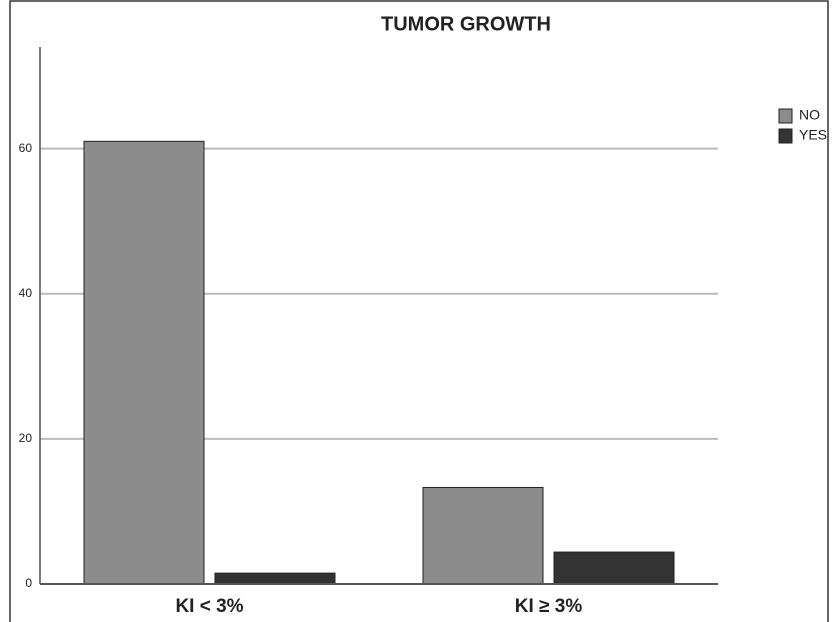  What do you see at coordinates (209, 606) in the screenshot?
I see `x-tick-label: KI < 3%` at bounding box center [209, 606].